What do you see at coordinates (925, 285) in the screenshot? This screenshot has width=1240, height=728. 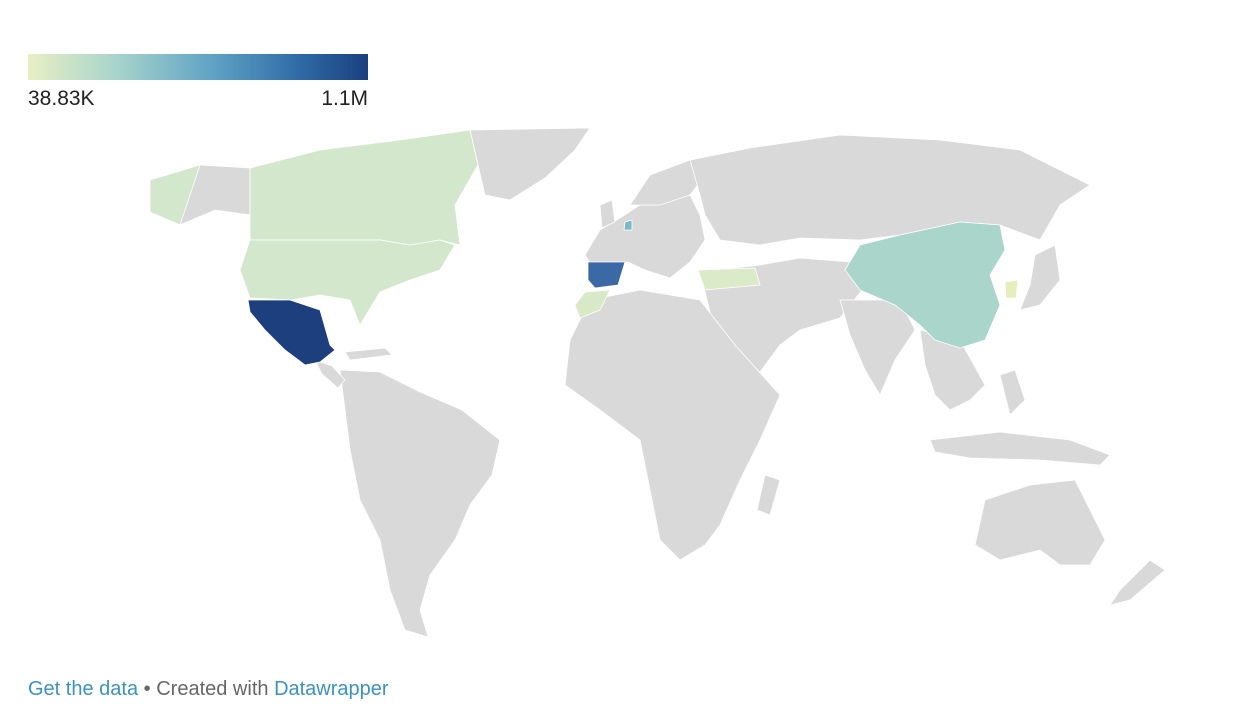 I see `country-china` at bounding box center [925, 285].